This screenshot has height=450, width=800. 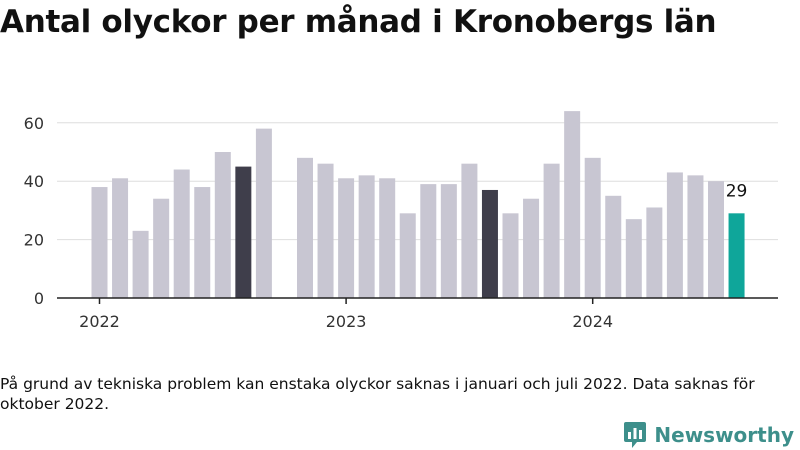 I want to click on latest-value-label: 29, so click(x=737, y=191).